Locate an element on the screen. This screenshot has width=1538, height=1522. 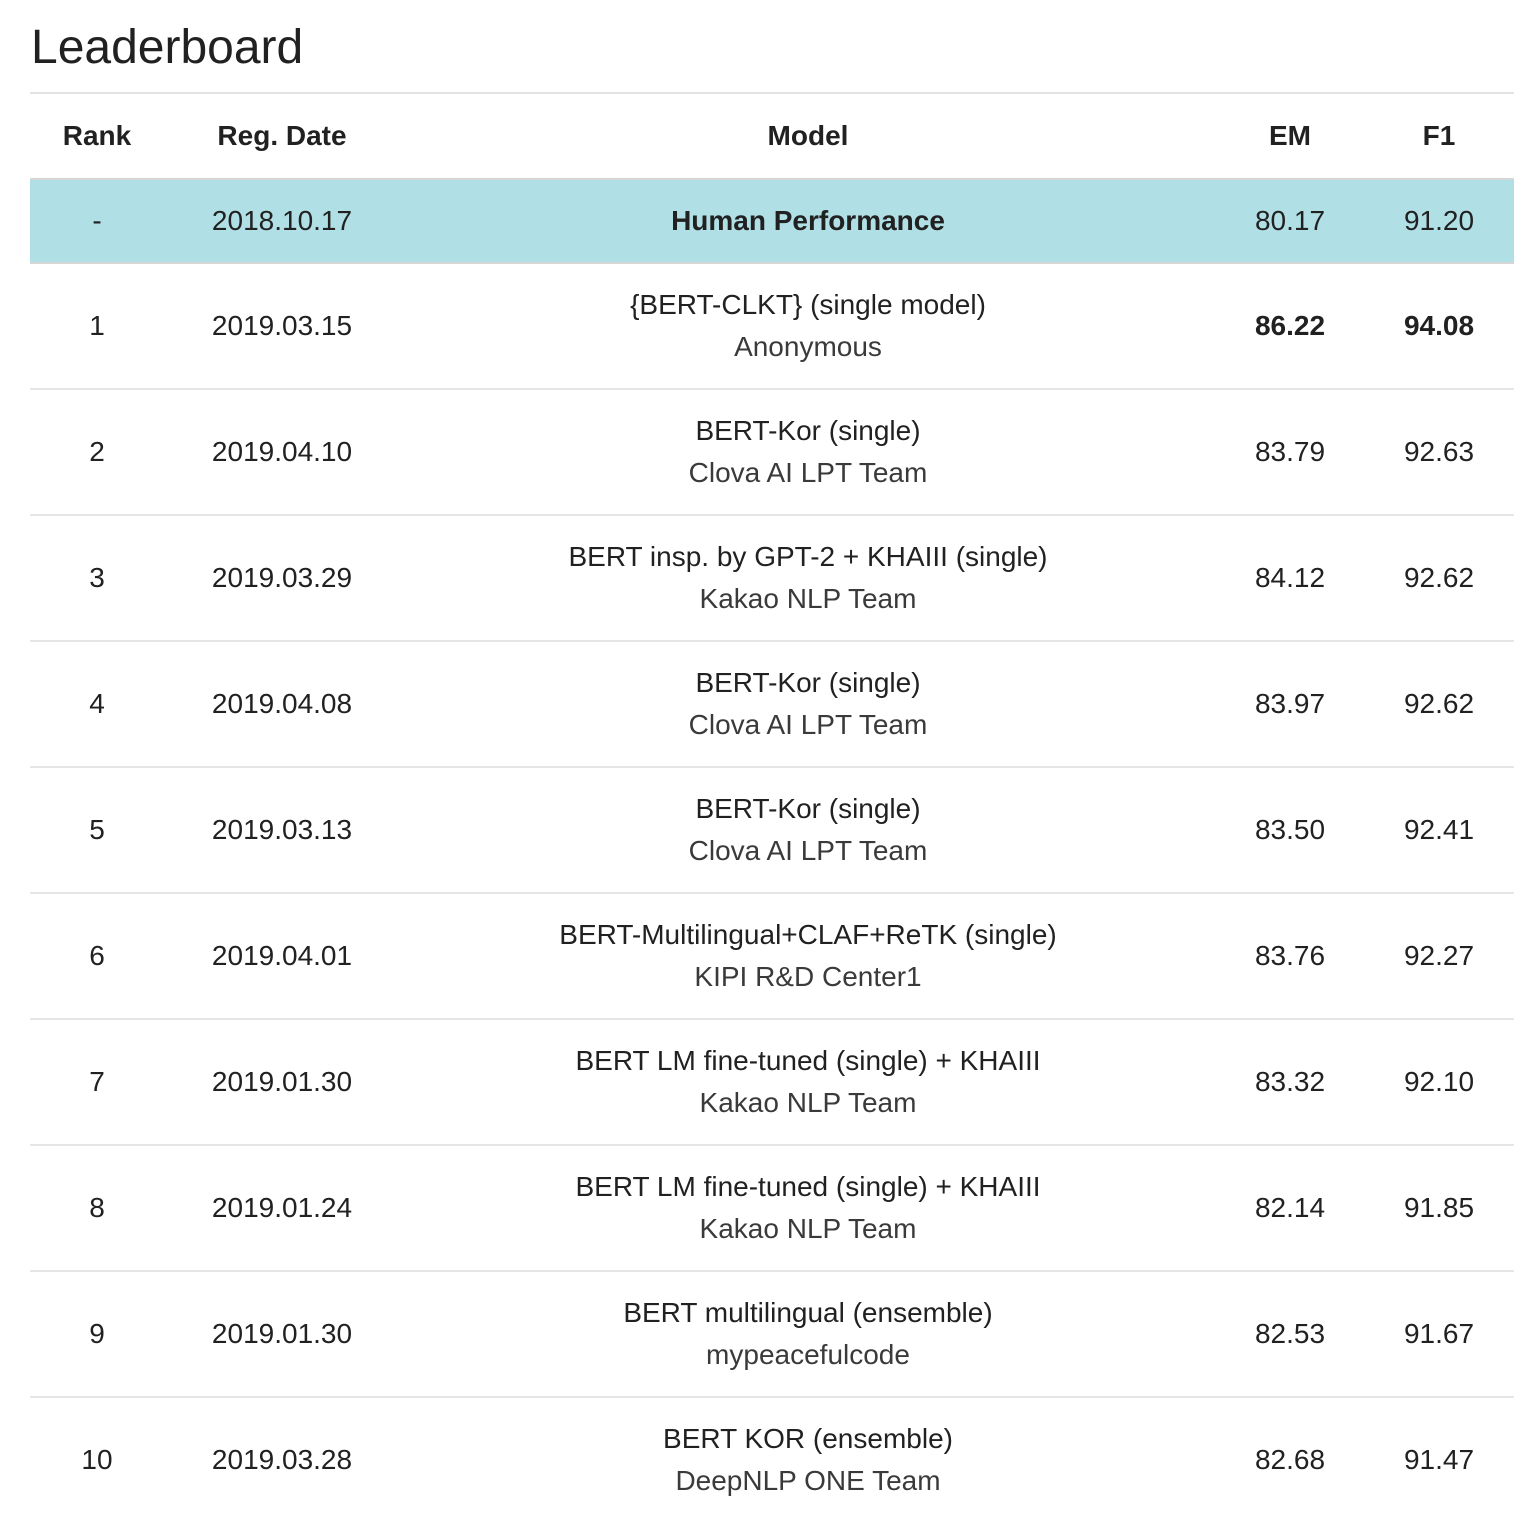
rank-cell: 8 is located at coordinates (97, 1208).